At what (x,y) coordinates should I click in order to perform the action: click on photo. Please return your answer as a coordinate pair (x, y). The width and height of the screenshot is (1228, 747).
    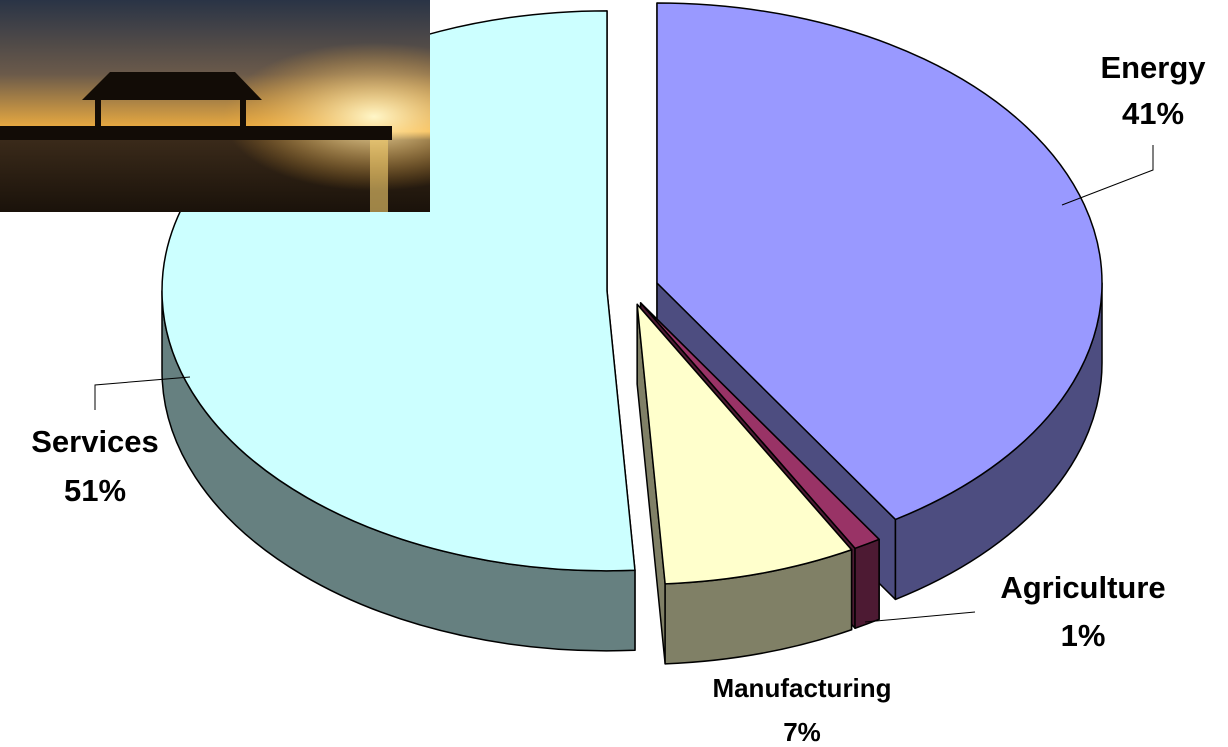
    Looking at the image, I should click on (215, 106).